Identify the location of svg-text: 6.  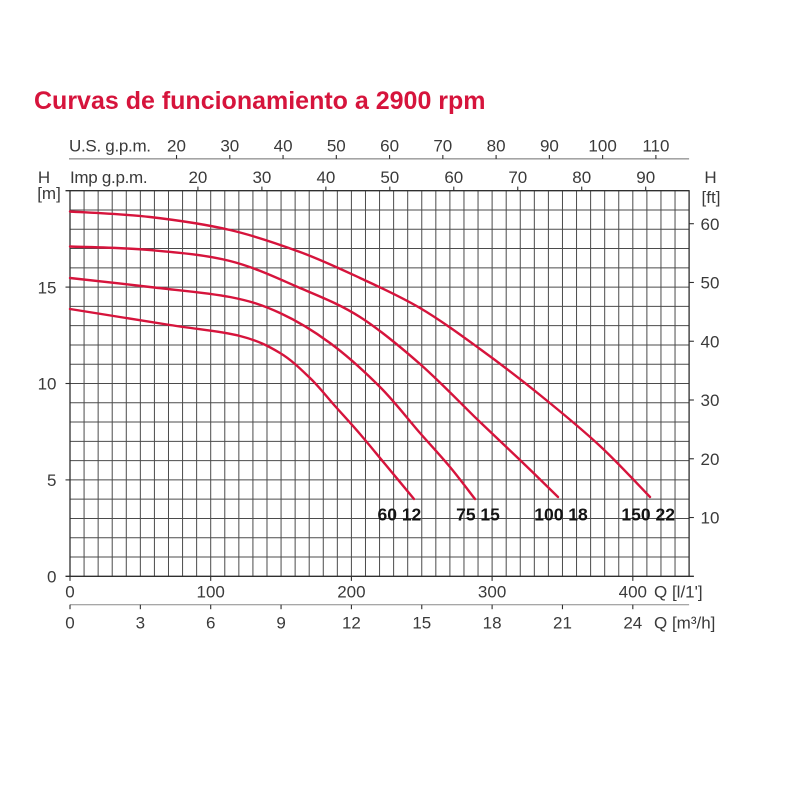
(210, 623).